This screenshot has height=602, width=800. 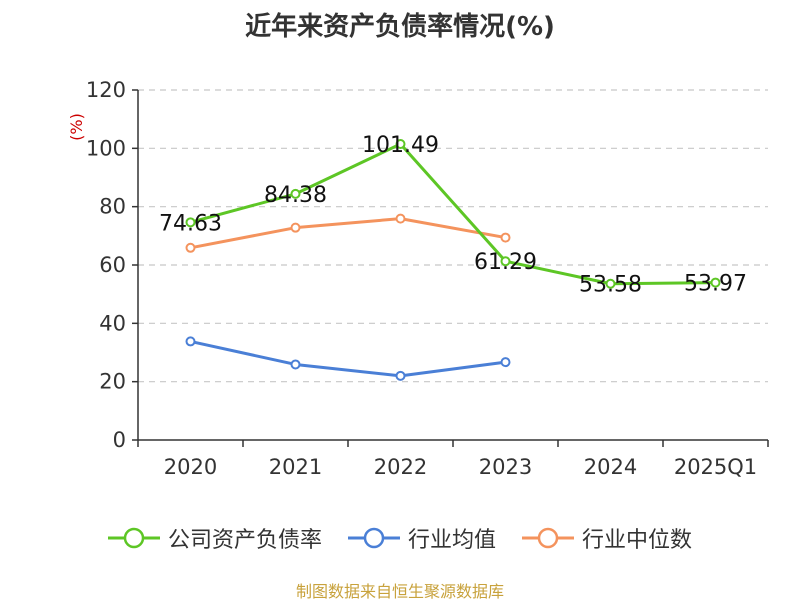 What do you see at coordinates (76, 127) in the screenshot?
I see `y-axis-label: (%)` at bounding box center [76, 127].